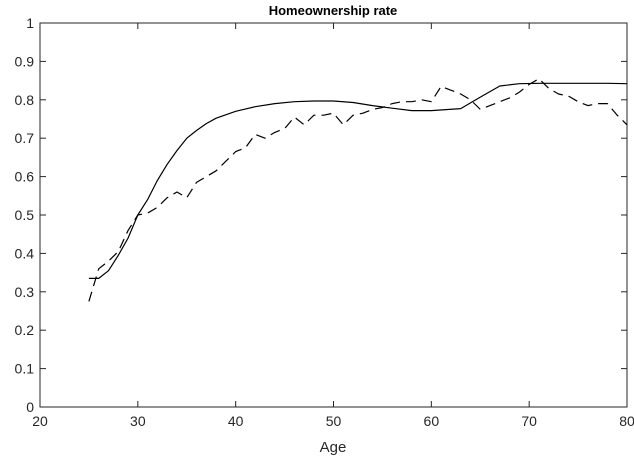 This screenshot has width=634, height=465. I want to click on chart-title: Homeownership rate, so click(333, 10).